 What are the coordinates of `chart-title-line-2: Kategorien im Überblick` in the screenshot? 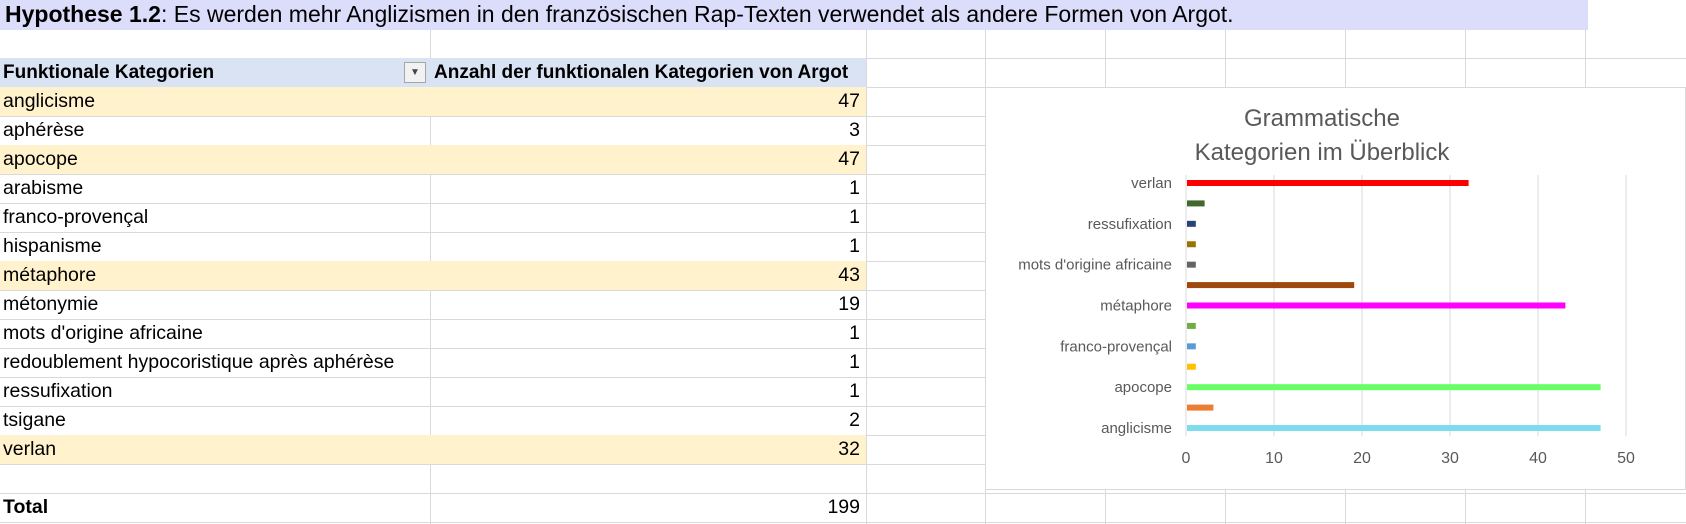 It's located at (1322, 152).